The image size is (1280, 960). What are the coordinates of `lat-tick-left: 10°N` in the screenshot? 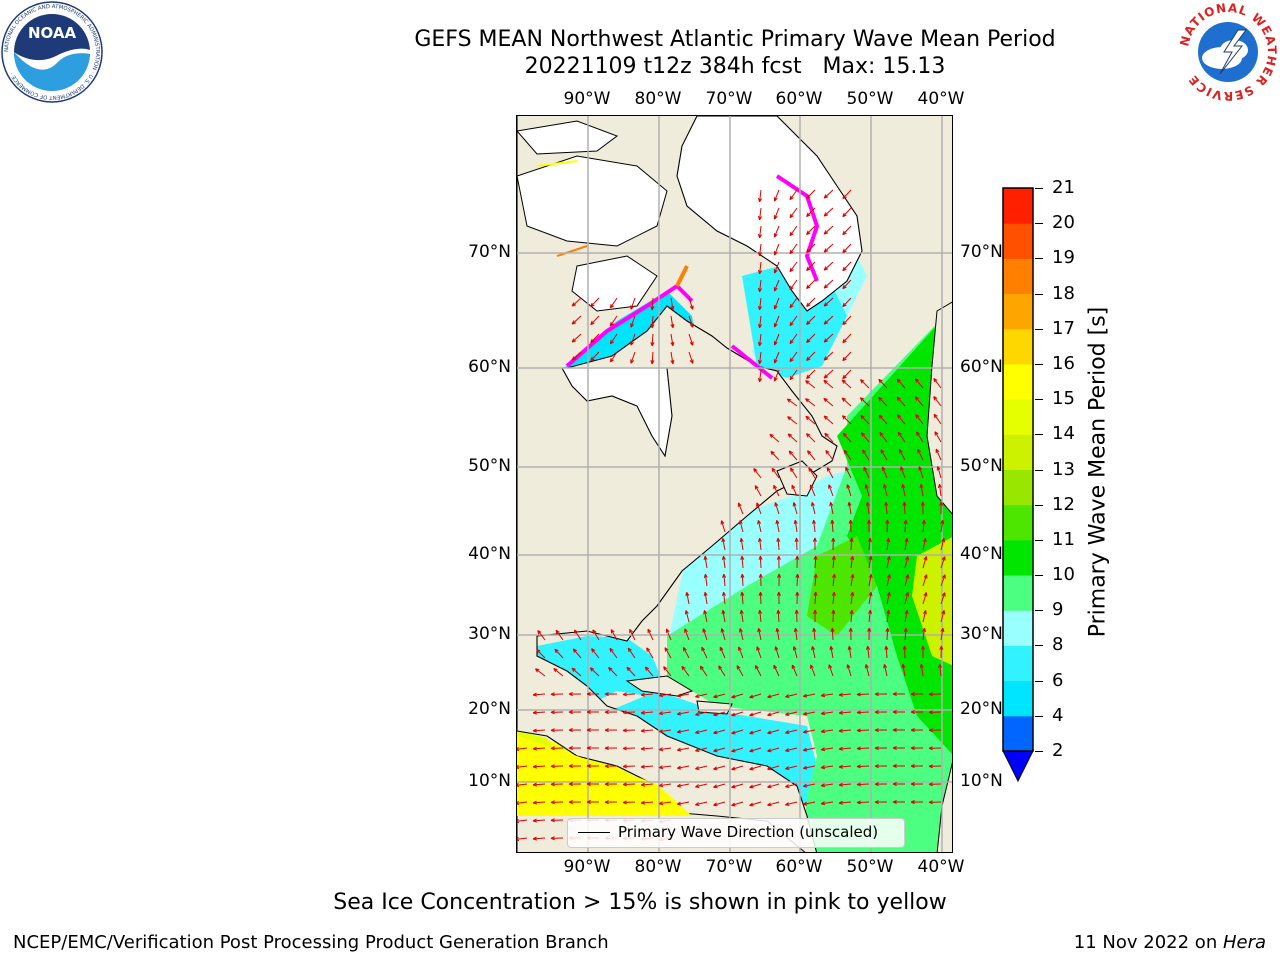 It's located at (489, 781).